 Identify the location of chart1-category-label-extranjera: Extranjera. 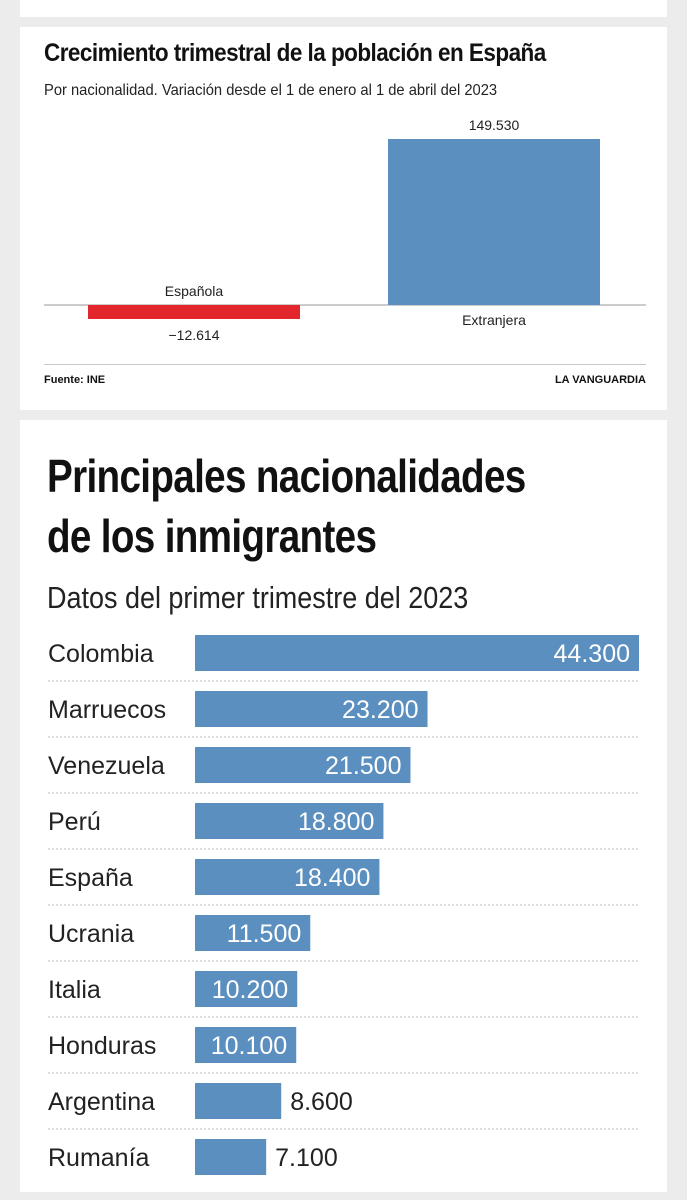
(494, 320).